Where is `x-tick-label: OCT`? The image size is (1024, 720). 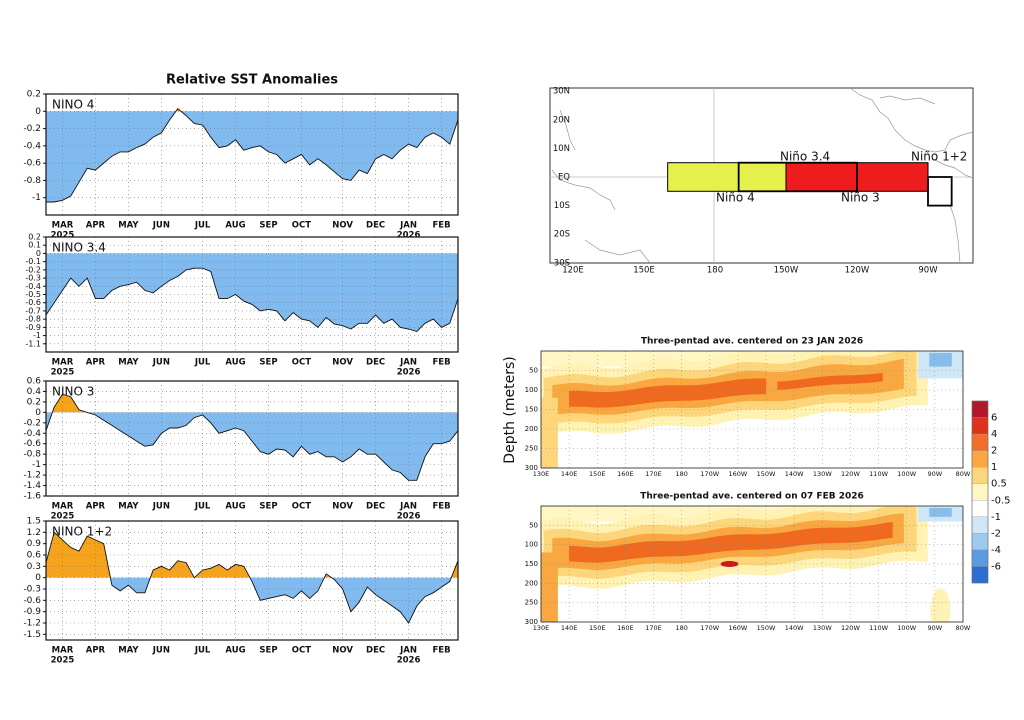 x-tick-label: OCT is located at coordinates (301, 507).